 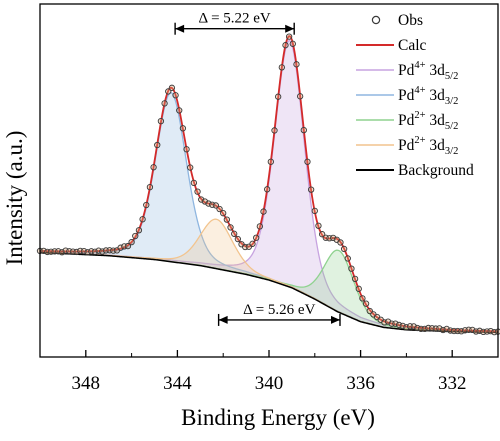 I want to click on delta-annotation-1: Δ = 5.22 eV, so click(x=234, y=23).